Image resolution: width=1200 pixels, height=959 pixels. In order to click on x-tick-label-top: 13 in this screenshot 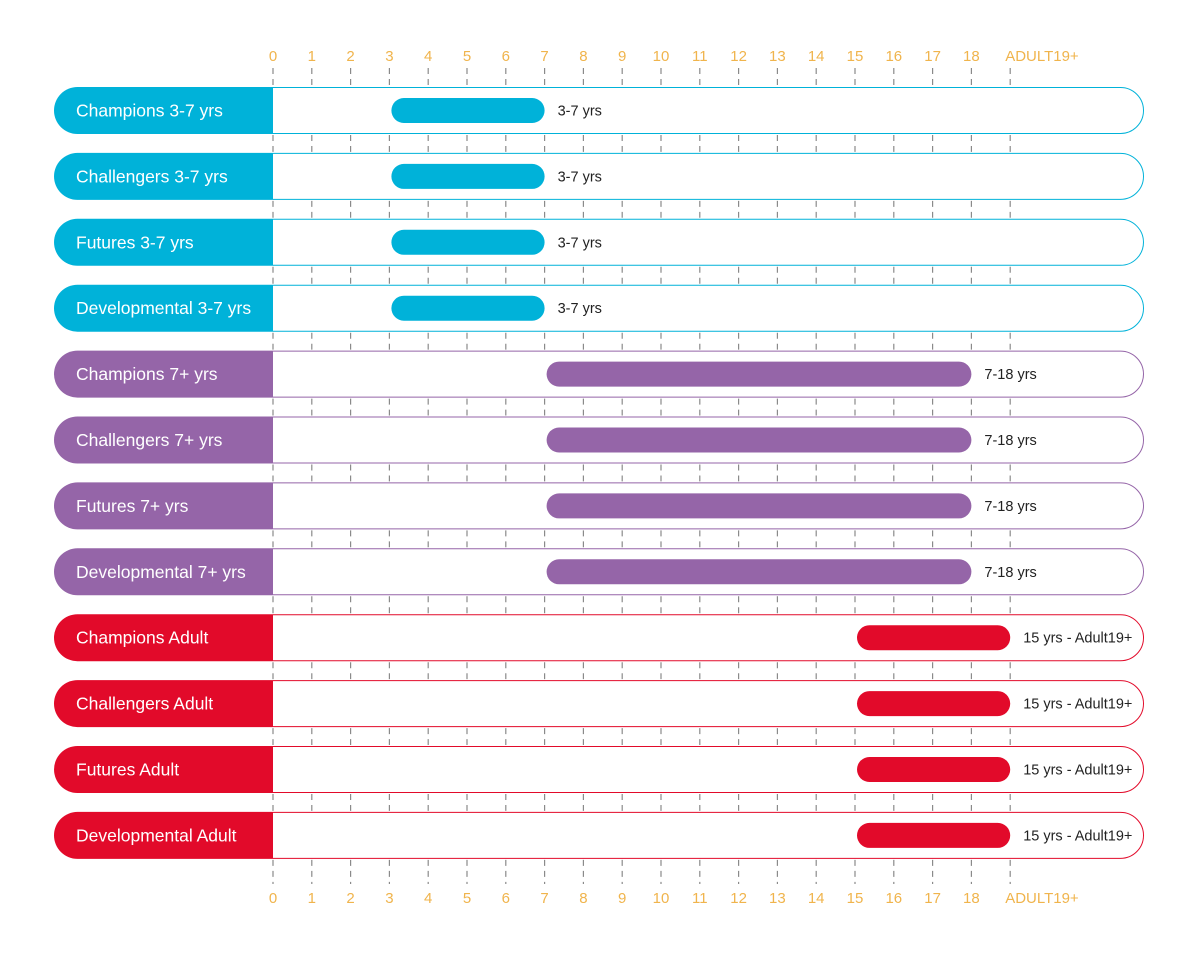, I will do `click(777, 56)`.